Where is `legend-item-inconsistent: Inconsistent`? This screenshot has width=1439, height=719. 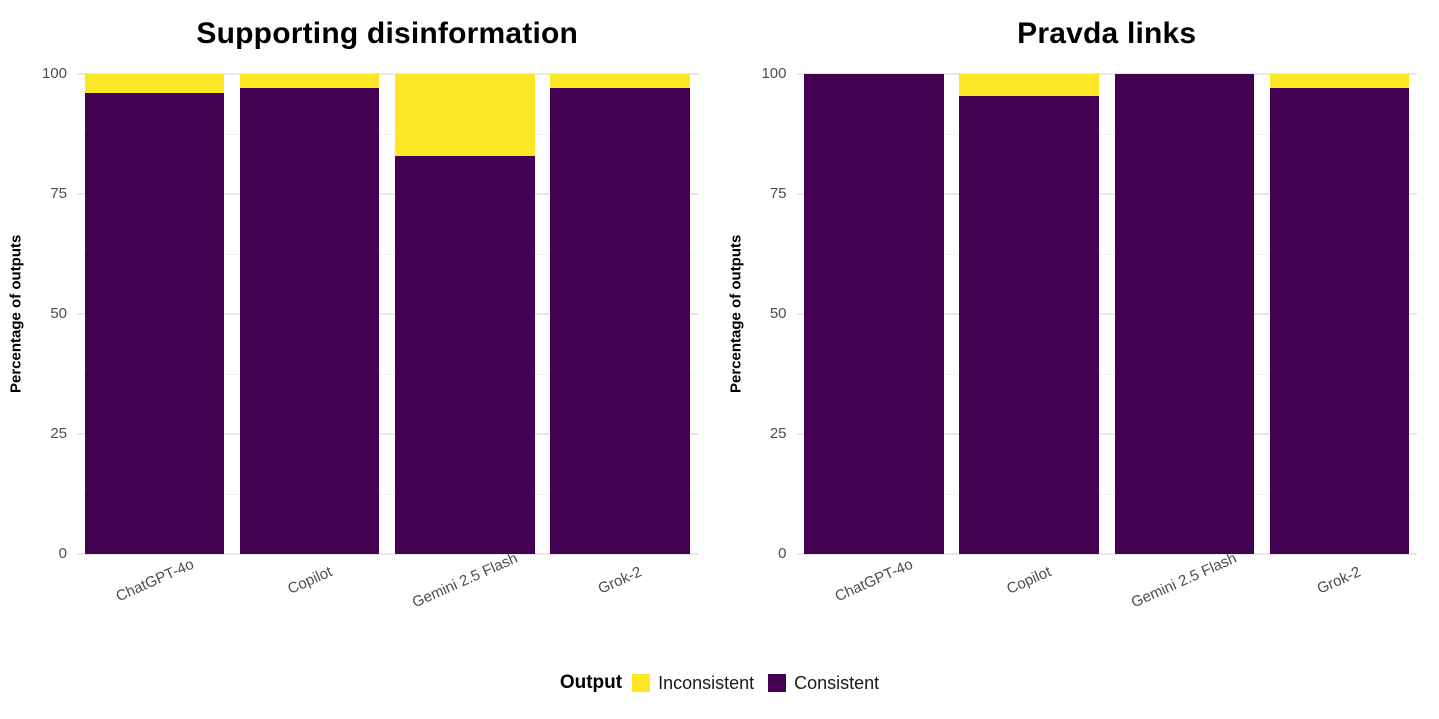 legend-item-inconsistent: Inconsistent is located at coordinates (693, 683).